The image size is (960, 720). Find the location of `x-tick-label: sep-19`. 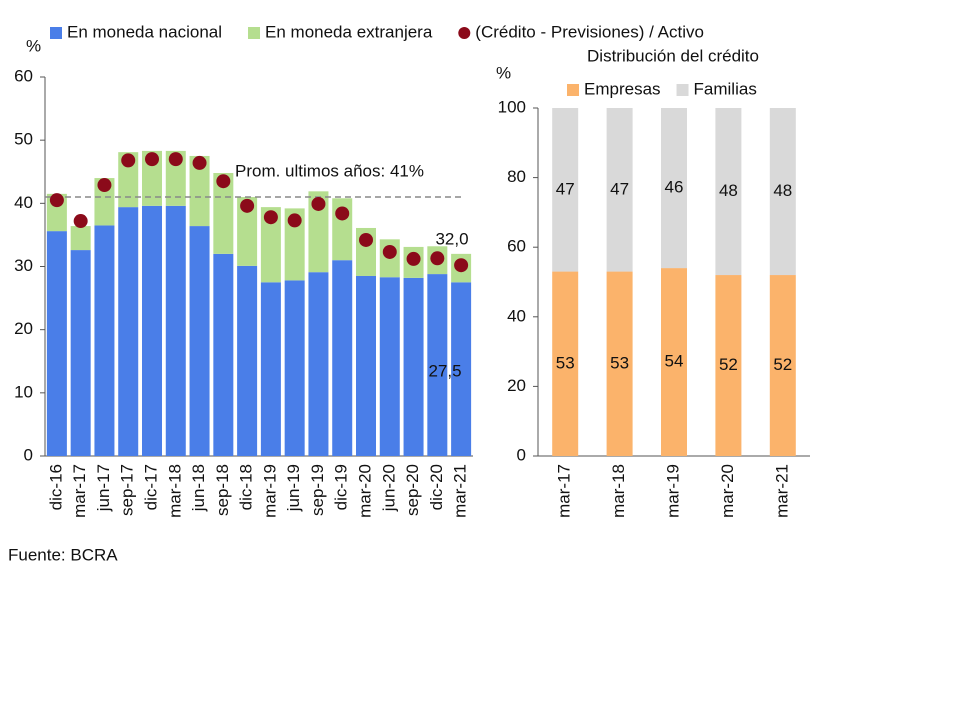

x-tick-label: sep-19 is located at coordinates (317, 490).